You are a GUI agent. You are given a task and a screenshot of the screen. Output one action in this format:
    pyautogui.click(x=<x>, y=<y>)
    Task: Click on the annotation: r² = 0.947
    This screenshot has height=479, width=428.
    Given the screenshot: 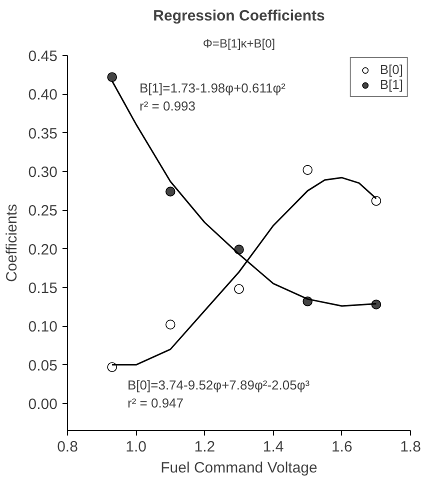 What is the action you would take?
    pyautogui.click(x=156, y=403)
    